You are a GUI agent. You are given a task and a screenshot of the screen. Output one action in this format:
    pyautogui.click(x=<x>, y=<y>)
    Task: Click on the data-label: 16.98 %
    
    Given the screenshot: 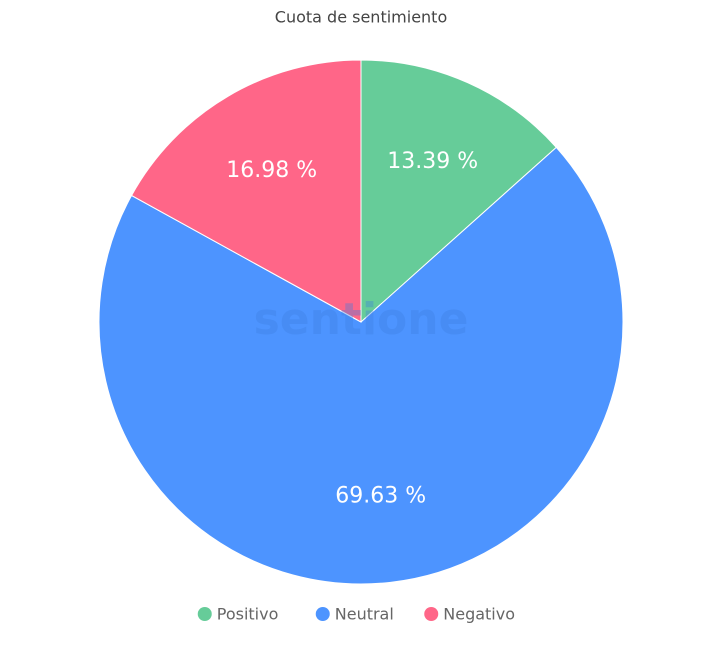 What is the action you would take?
    pyautogui.click(x=271, y=170)
    